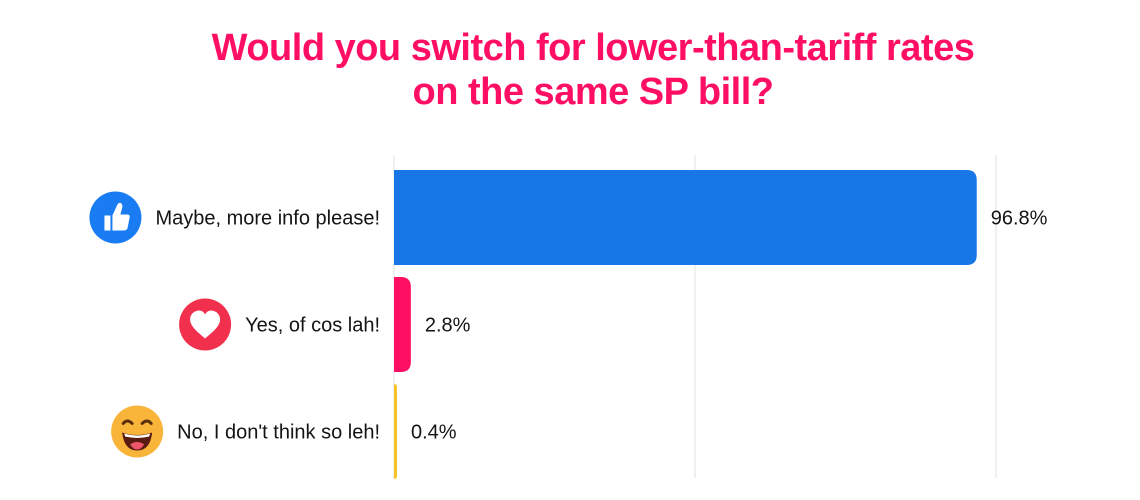 The image size is (1140, 500). What do you see at coordinates (137, 431) in the screenshot?
I see `laughing-face-icon` at bounding box center [137, 431].